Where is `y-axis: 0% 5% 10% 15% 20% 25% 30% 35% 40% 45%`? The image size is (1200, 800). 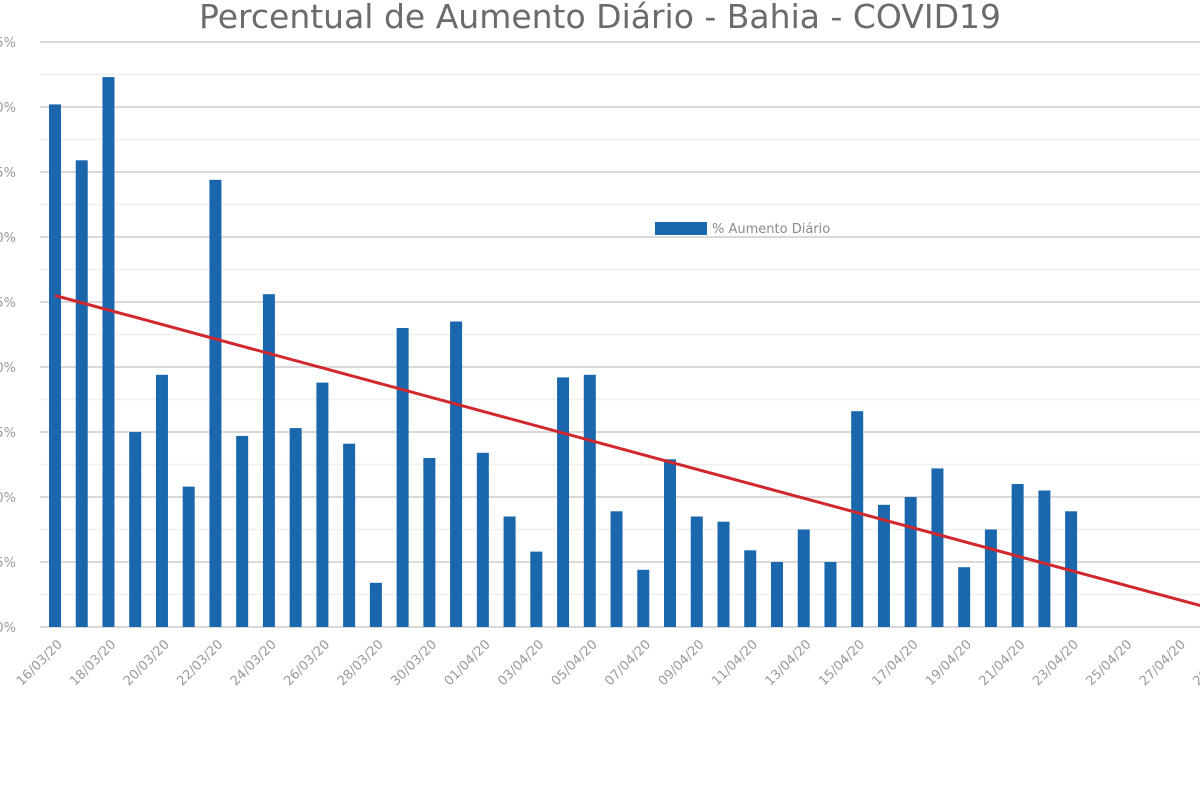
y-axis: 0% 5% 10% 15% 20% 25% 30% 35% 40% 45% is located at coordinates (8, 336).